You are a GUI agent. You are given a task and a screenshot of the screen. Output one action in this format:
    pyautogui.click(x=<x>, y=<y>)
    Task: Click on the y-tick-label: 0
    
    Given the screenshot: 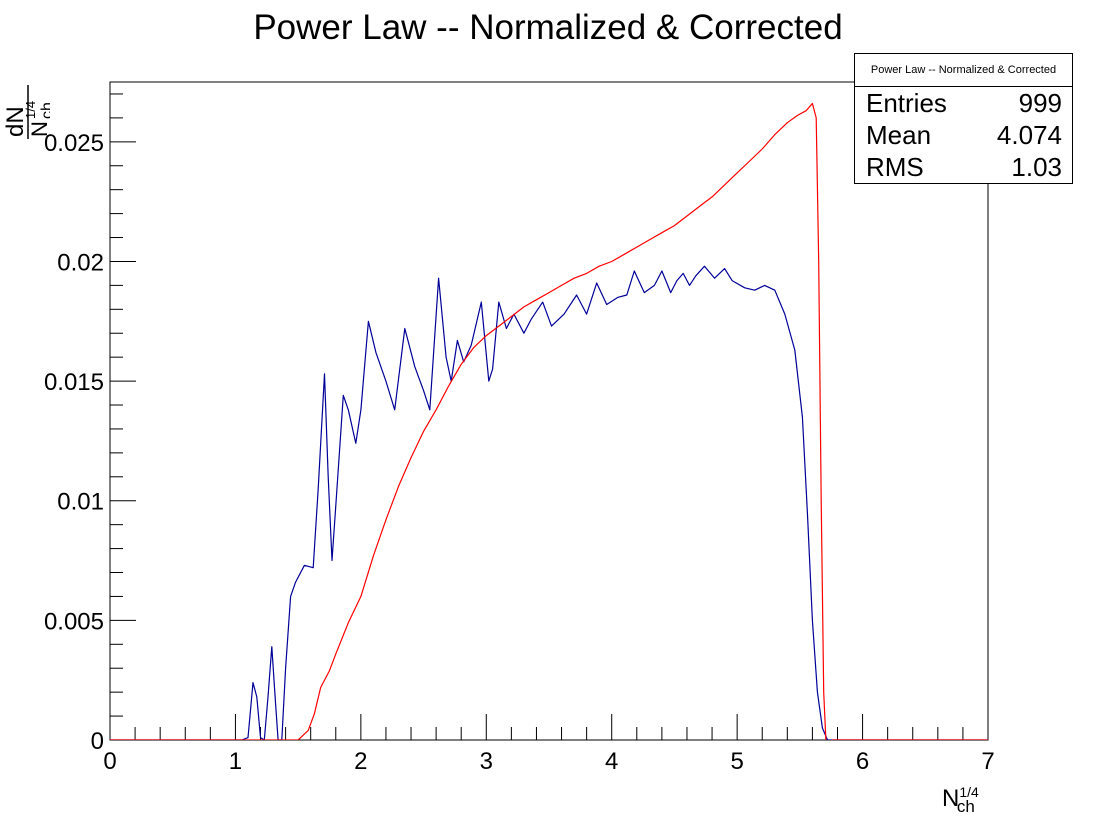 What is the action you would take?
    pyautogui.click(x=97, y=741)
    